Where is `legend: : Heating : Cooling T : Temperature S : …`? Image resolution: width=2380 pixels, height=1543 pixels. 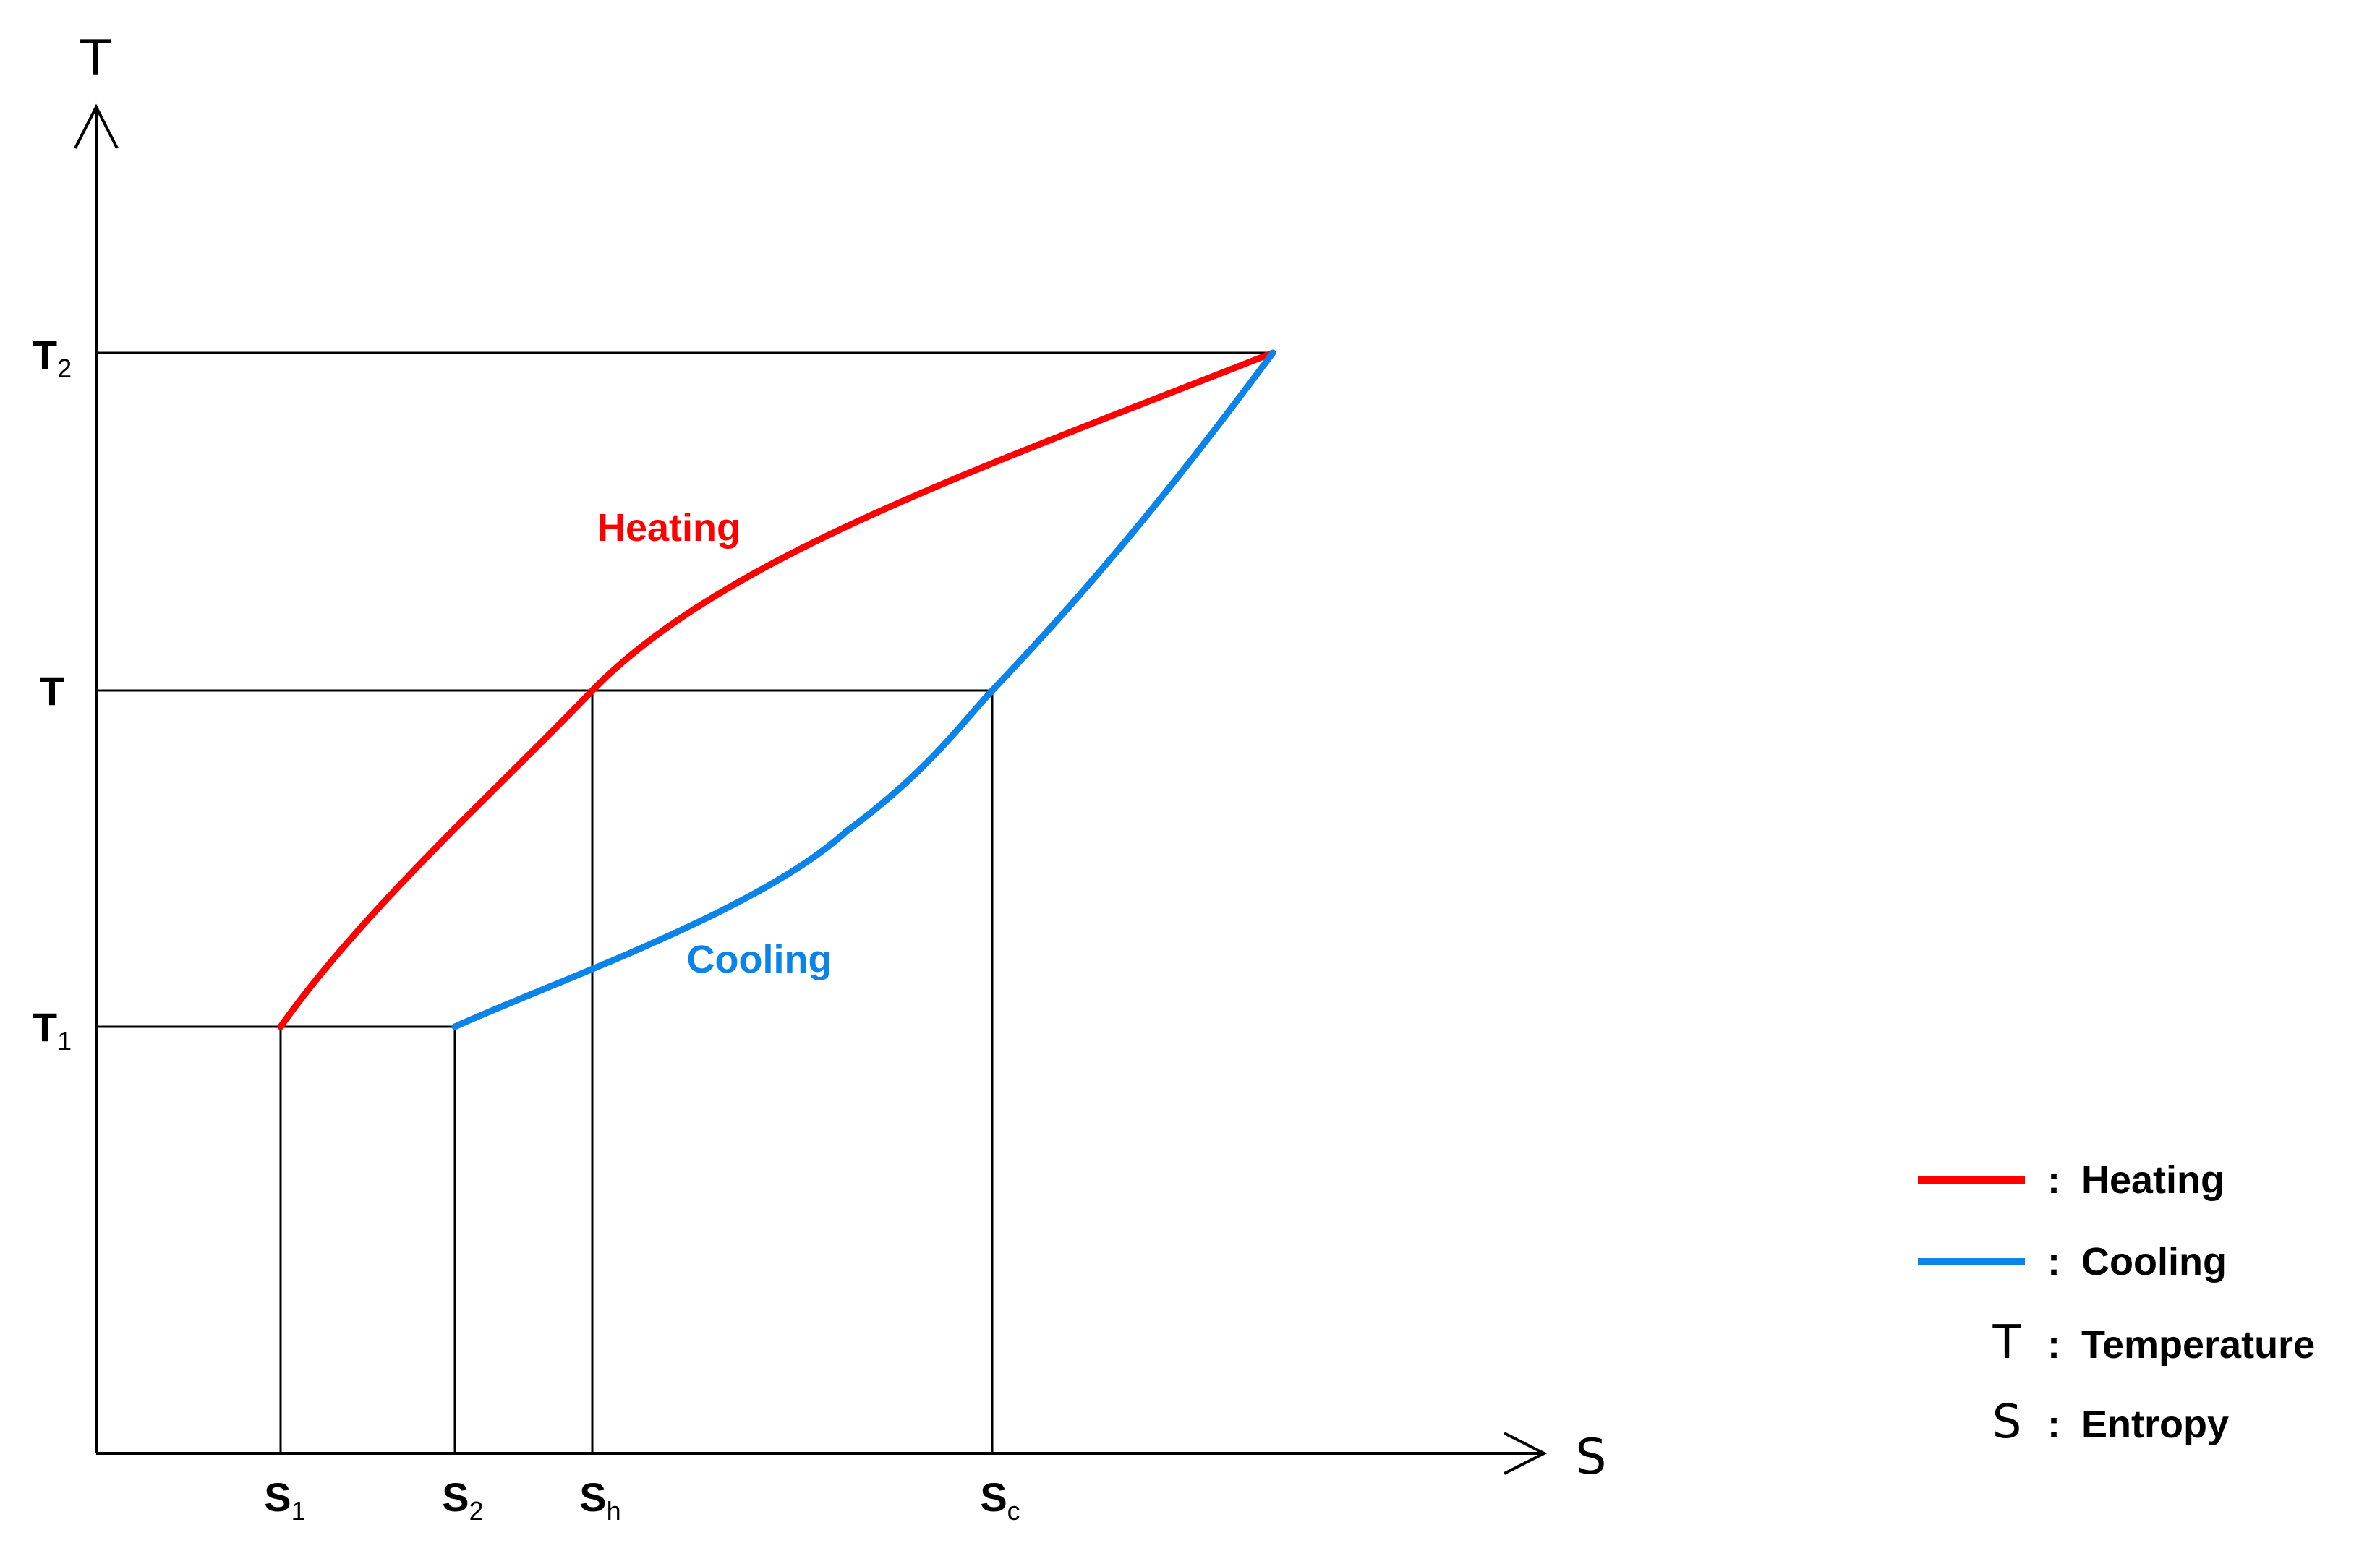
legend: : Heating : Cooling T : Temperature S : … is located at coordinates (2116, 1303).